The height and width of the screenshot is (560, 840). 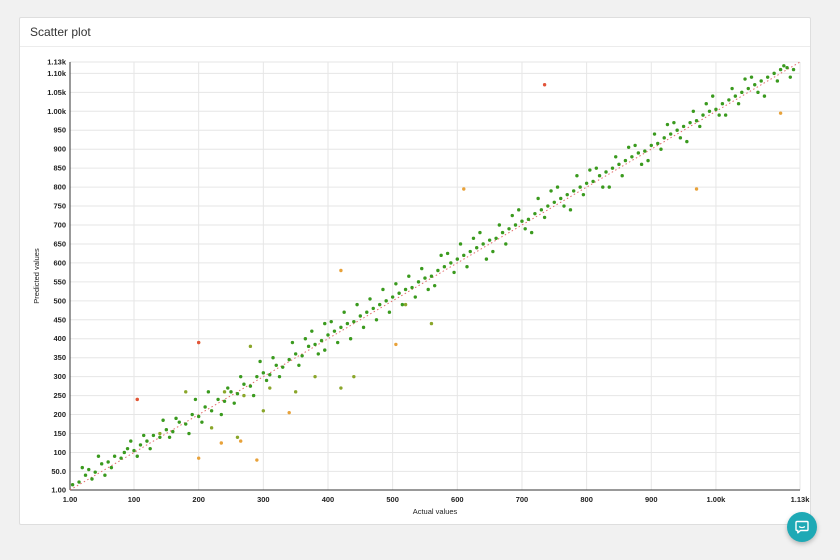 I want to click on chat-button, so click(x=802, y=527).